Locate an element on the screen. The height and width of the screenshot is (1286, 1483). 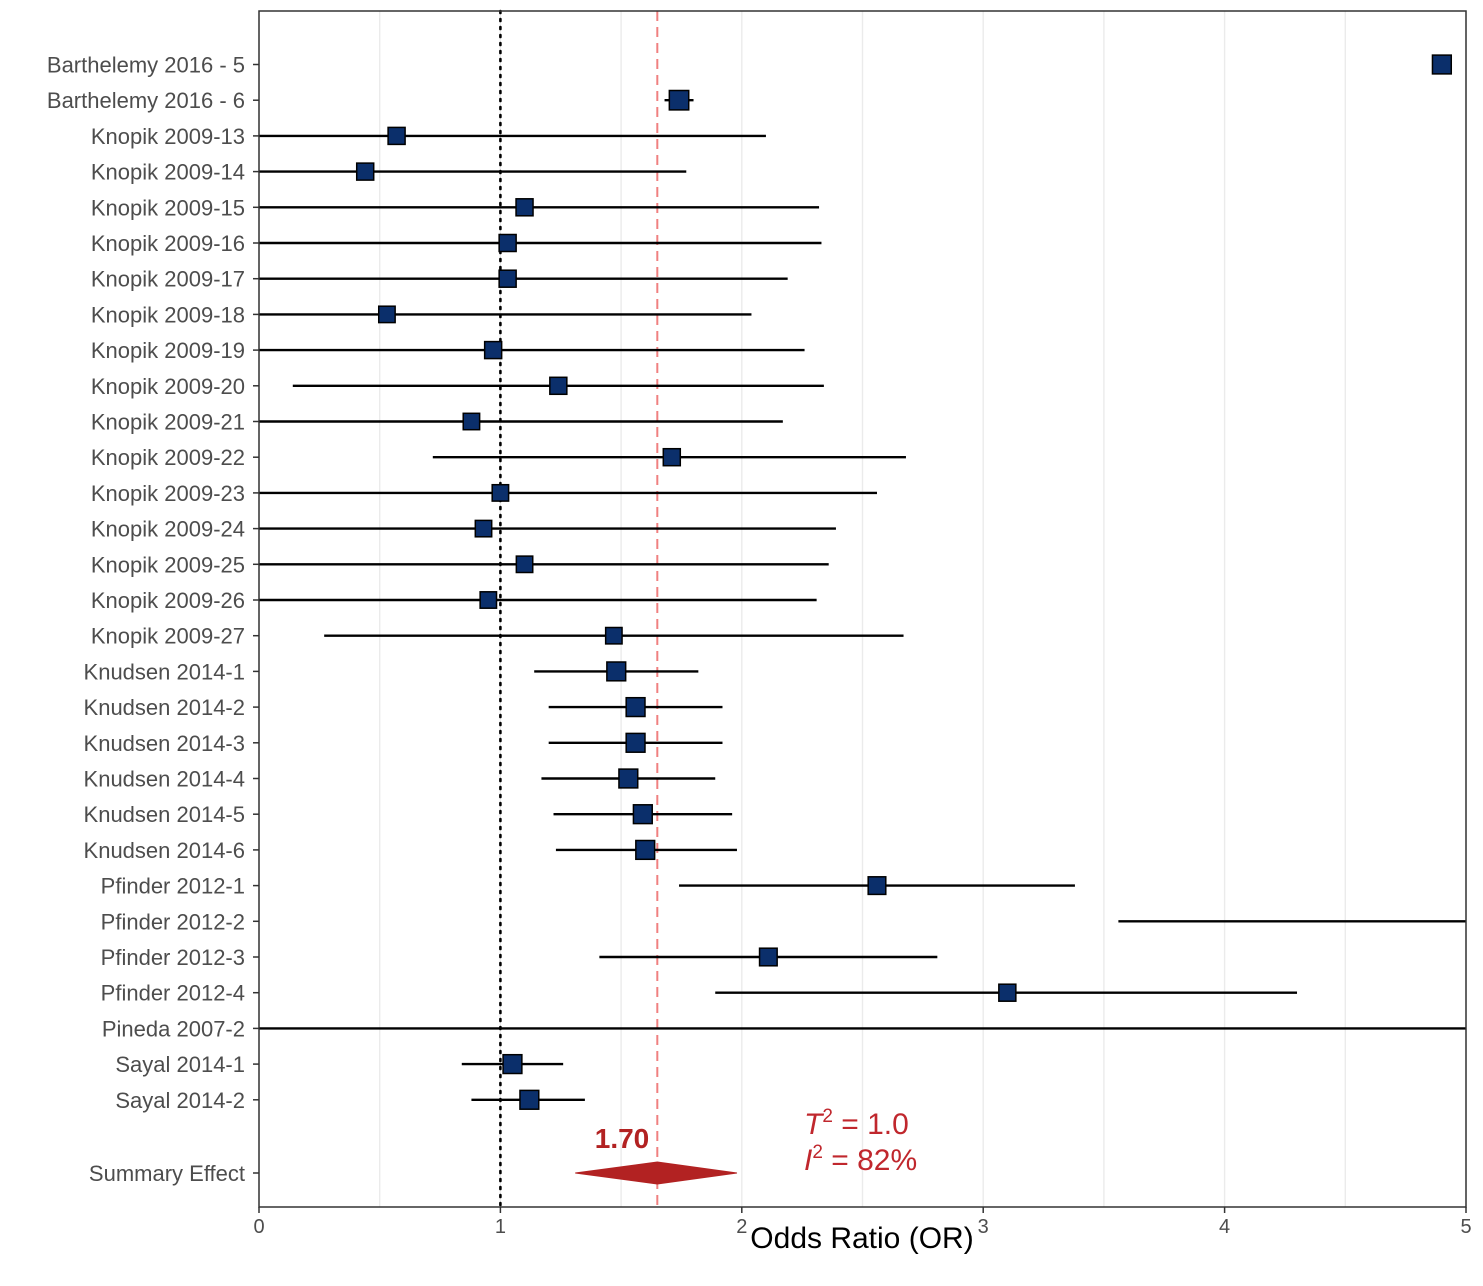
y-label-17: Knopik 2009-27 is located at coordinates (168, 636).